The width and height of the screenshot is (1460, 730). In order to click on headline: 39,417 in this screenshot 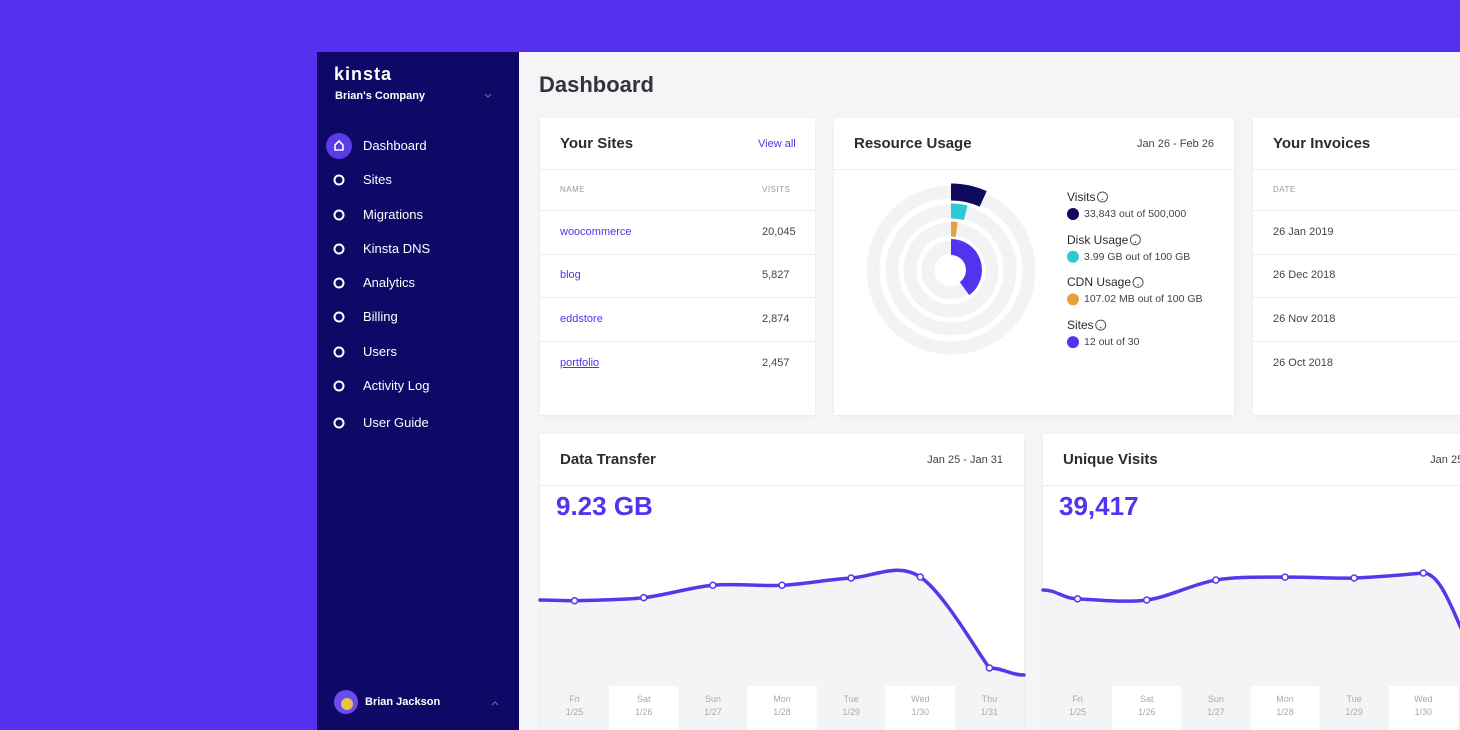, I will do `click(1099, 506)`.